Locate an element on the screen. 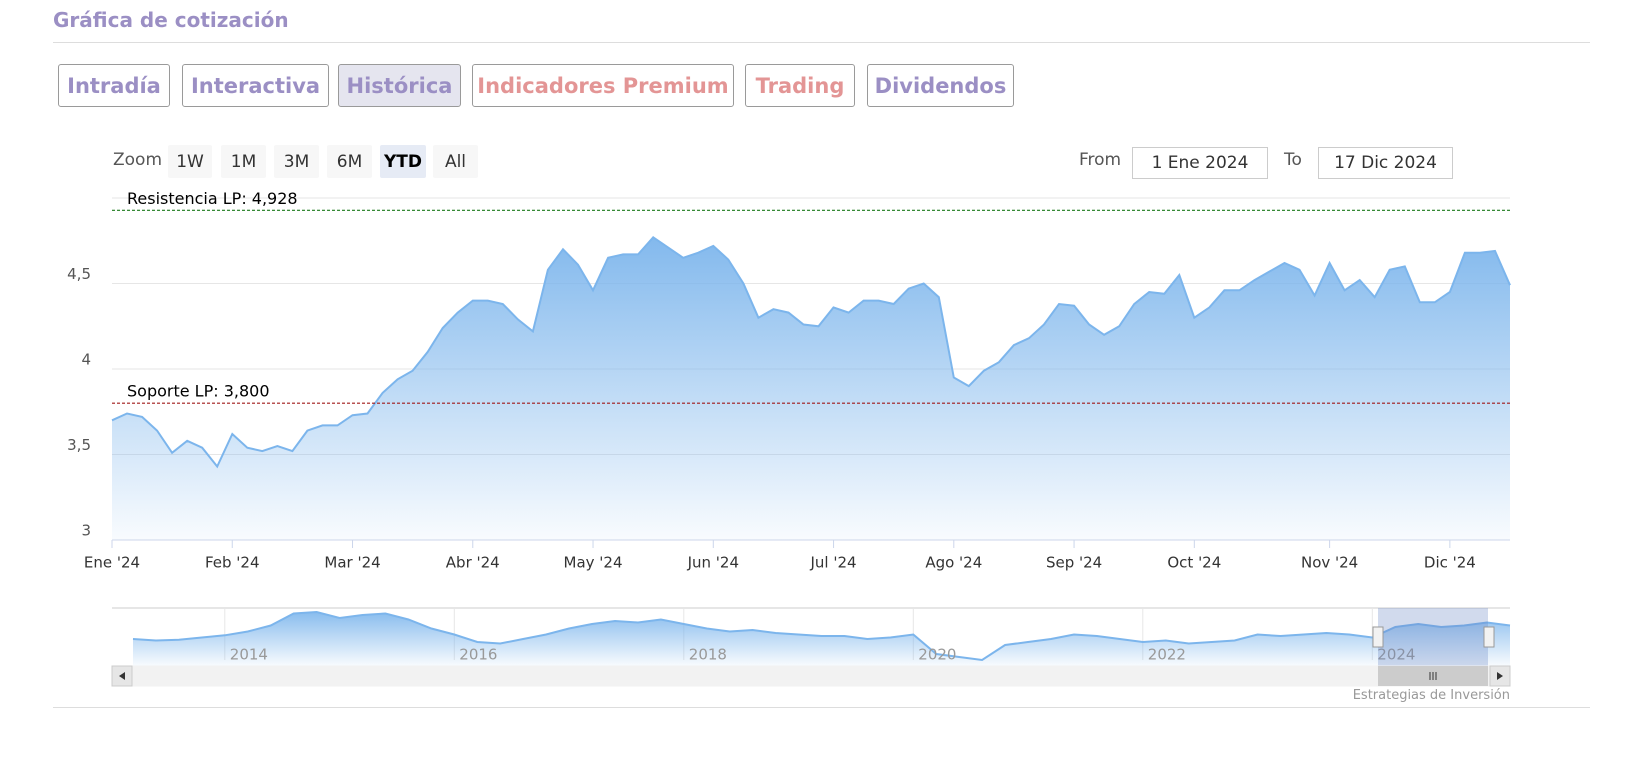 The image size is (1637, 771). y-tick-label: 3 is located at coordinates (86, 531).